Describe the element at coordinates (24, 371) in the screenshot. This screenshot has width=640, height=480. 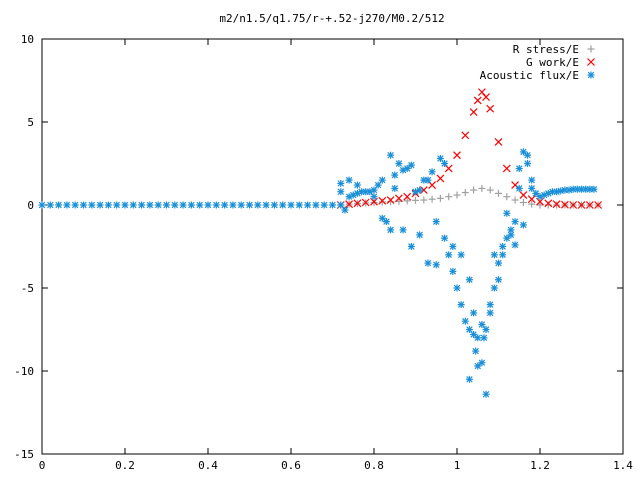
I see `y-tick-label: -10` at that location.